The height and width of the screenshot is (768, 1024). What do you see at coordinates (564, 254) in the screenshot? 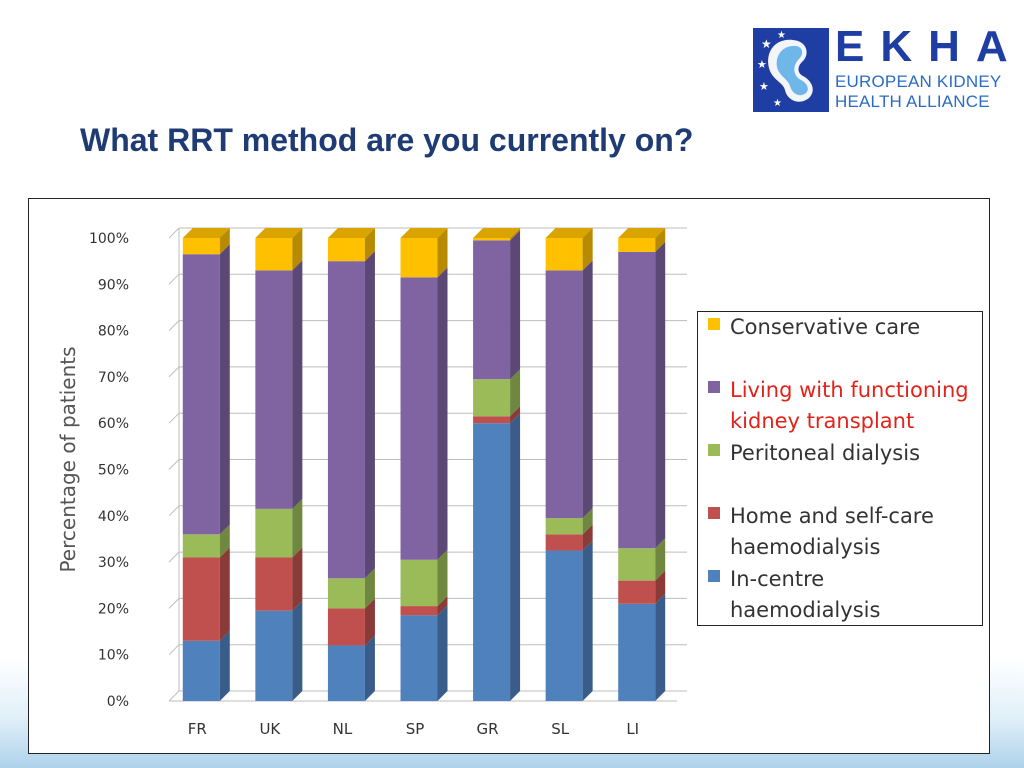
I see `bar-segment-conservative-care-sl` at bounding box center [564, 254].